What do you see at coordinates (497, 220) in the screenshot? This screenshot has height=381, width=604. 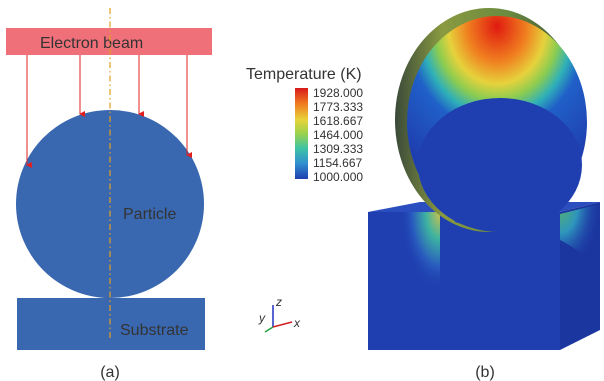 I see `sphere-contact` at bounding box center [497, 220].